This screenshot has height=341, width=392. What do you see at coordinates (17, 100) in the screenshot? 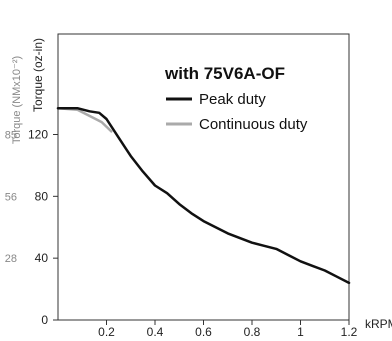
I see `secondary-y-axis-title: Torque (NMx10⁻²)` at bounding box center [17, 100].